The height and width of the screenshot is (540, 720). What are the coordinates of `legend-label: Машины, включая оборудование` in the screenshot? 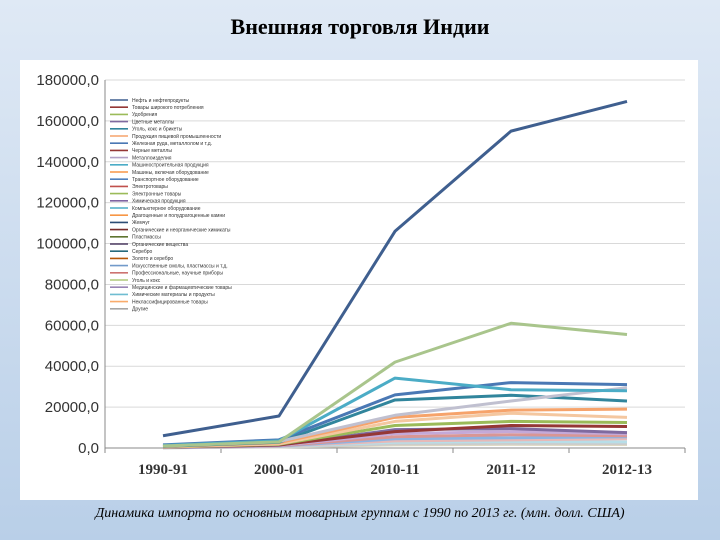 It's located at (170, 173).